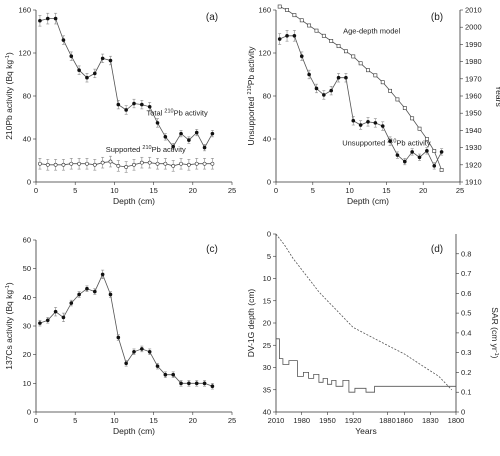  Describe the element at coordinates (371, 31) in the screenshot. I see `annotation-age-depth: Age-depth model` at that location.